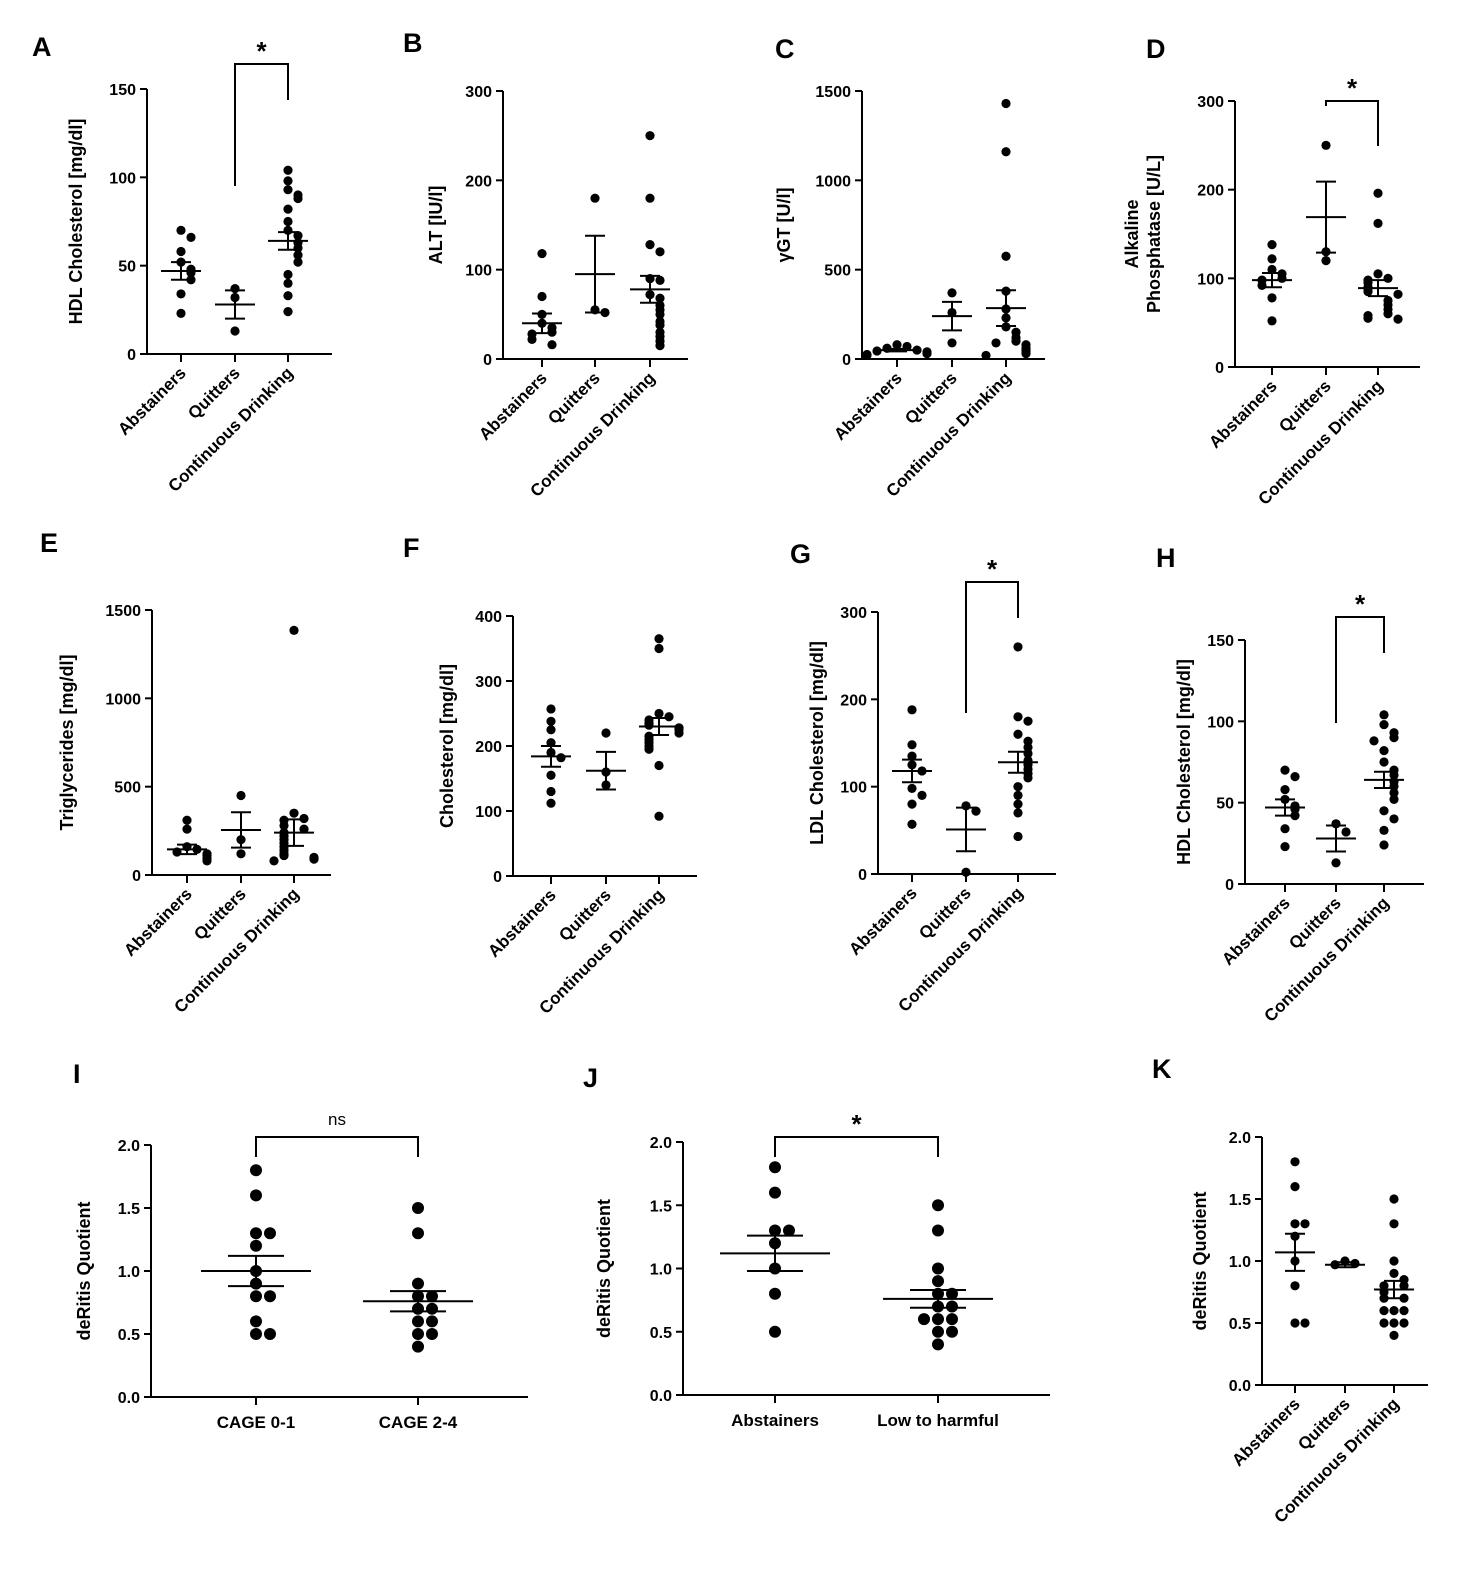 Image resolution: width=1463 pixels, height=1569 pixels. I want to click on y-tick-label: 0.0, so click(661, 1396).